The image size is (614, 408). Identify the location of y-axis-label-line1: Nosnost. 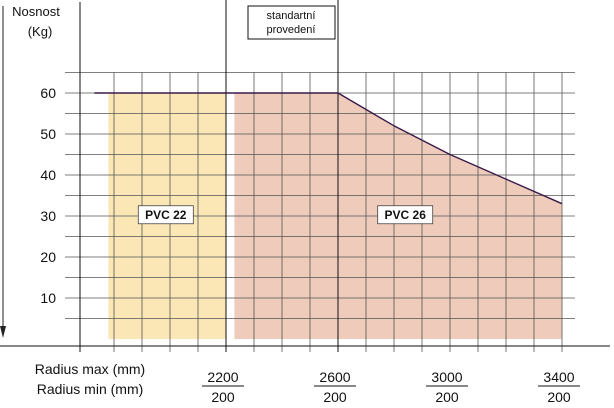
(36, 11).